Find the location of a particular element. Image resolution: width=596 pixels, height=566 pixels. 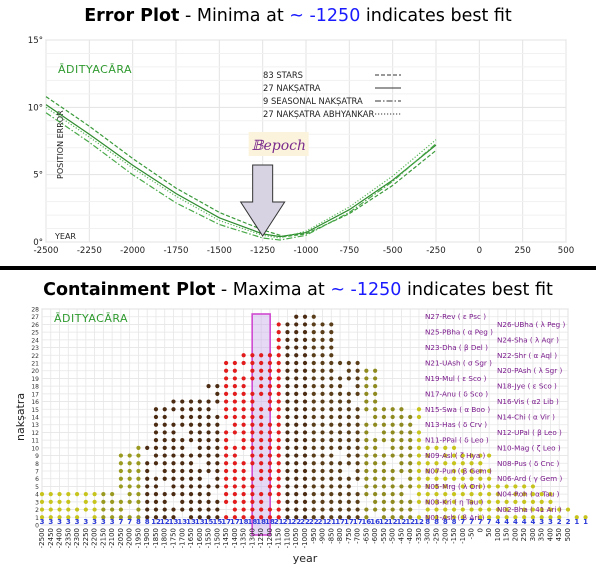

x-tick-label: -1600 is located at coordinates (200, 538).